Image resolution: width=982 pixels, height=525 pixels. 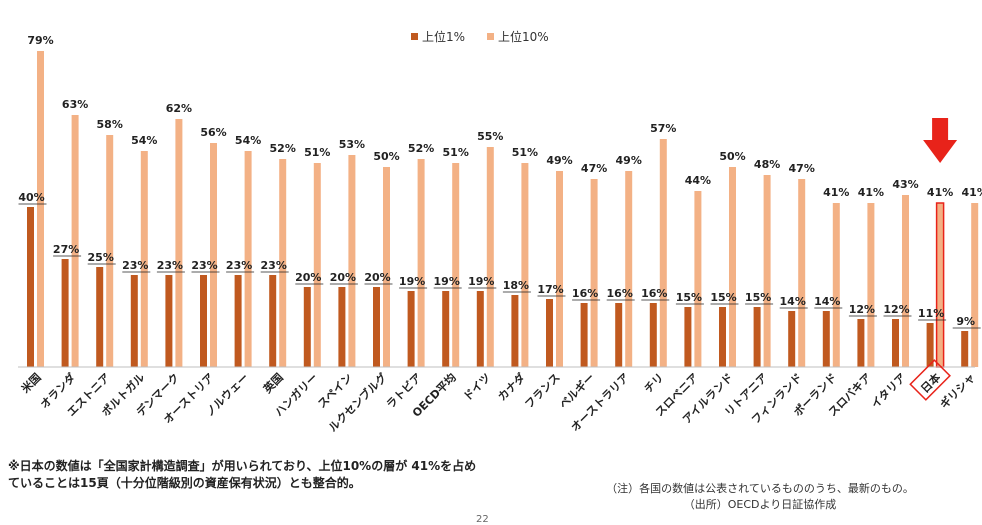 I want to click on value-label-top10-20: 50%, so click(x=732, y=156).